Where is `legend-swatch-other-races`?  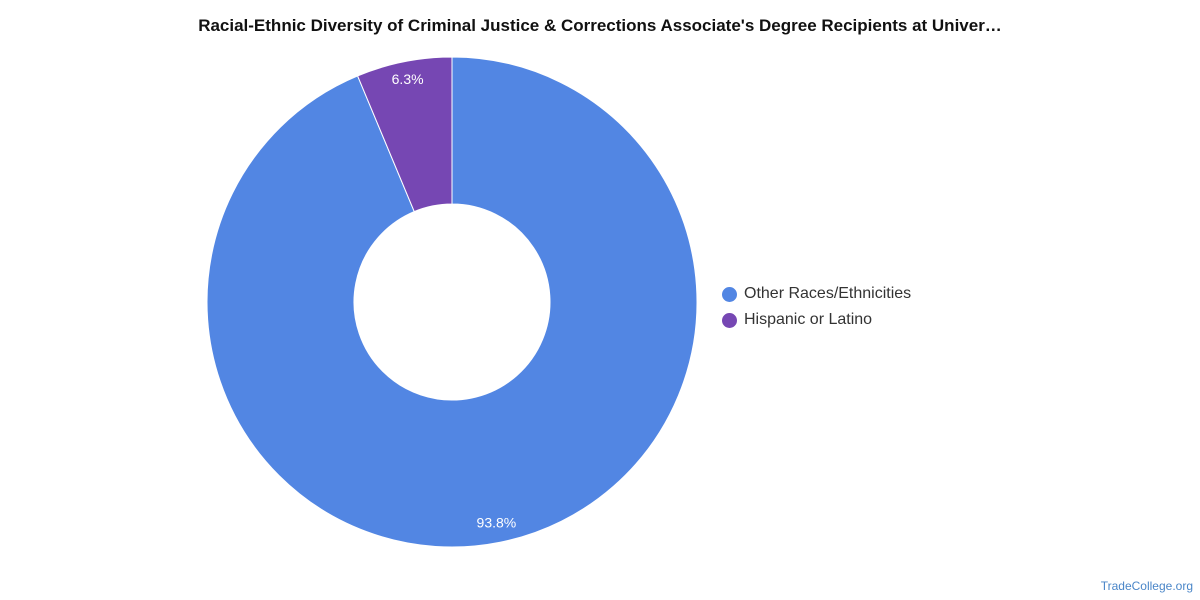
legend-swatch-other-races is located at coordinates (729, 294).